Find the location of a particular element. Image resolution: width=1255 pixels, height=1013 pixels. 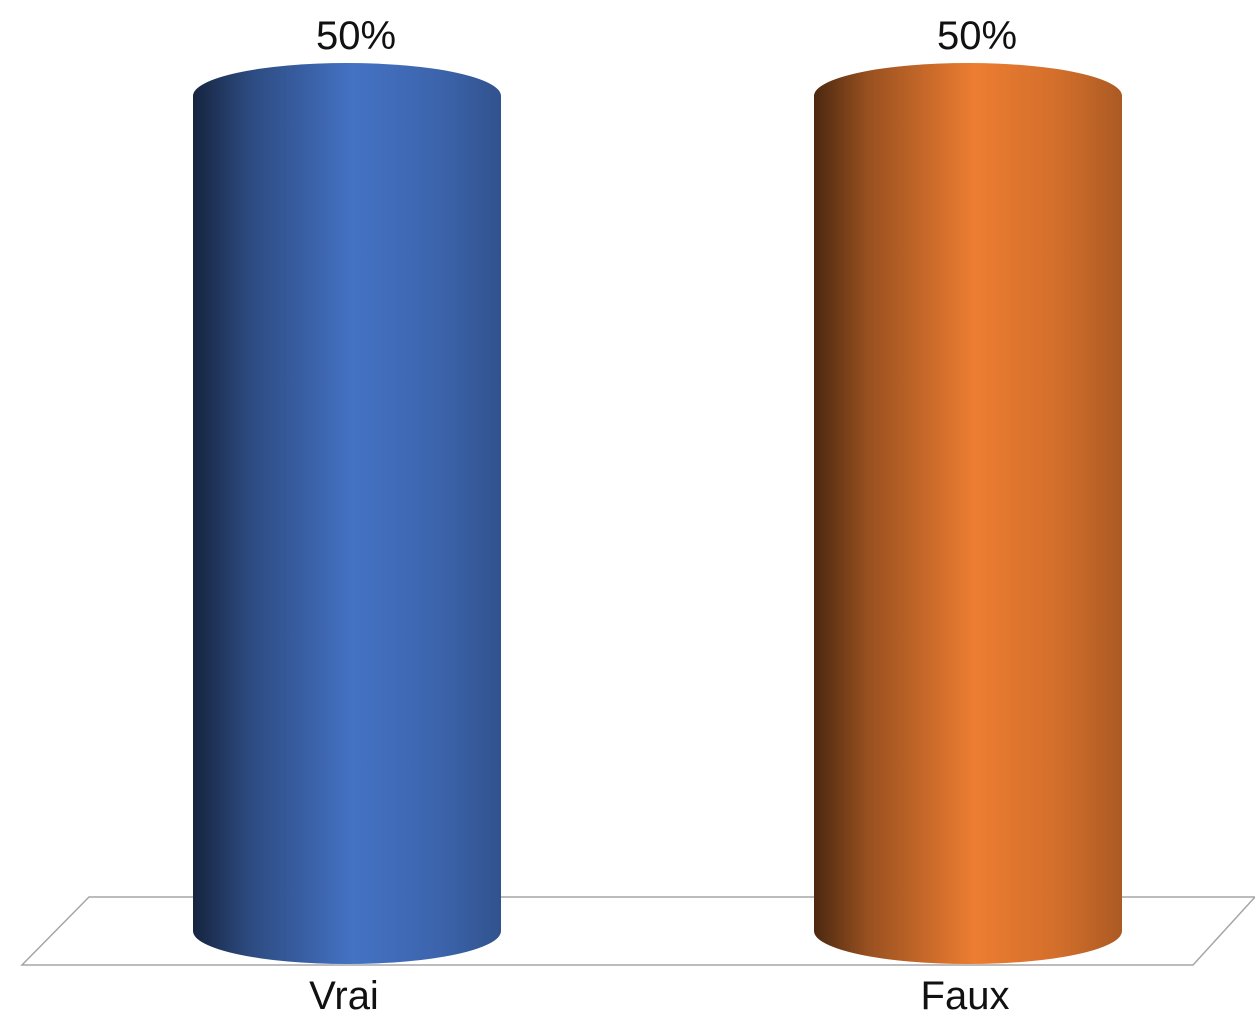

category-label-faux: Faux is located at coordinates (965, 993).